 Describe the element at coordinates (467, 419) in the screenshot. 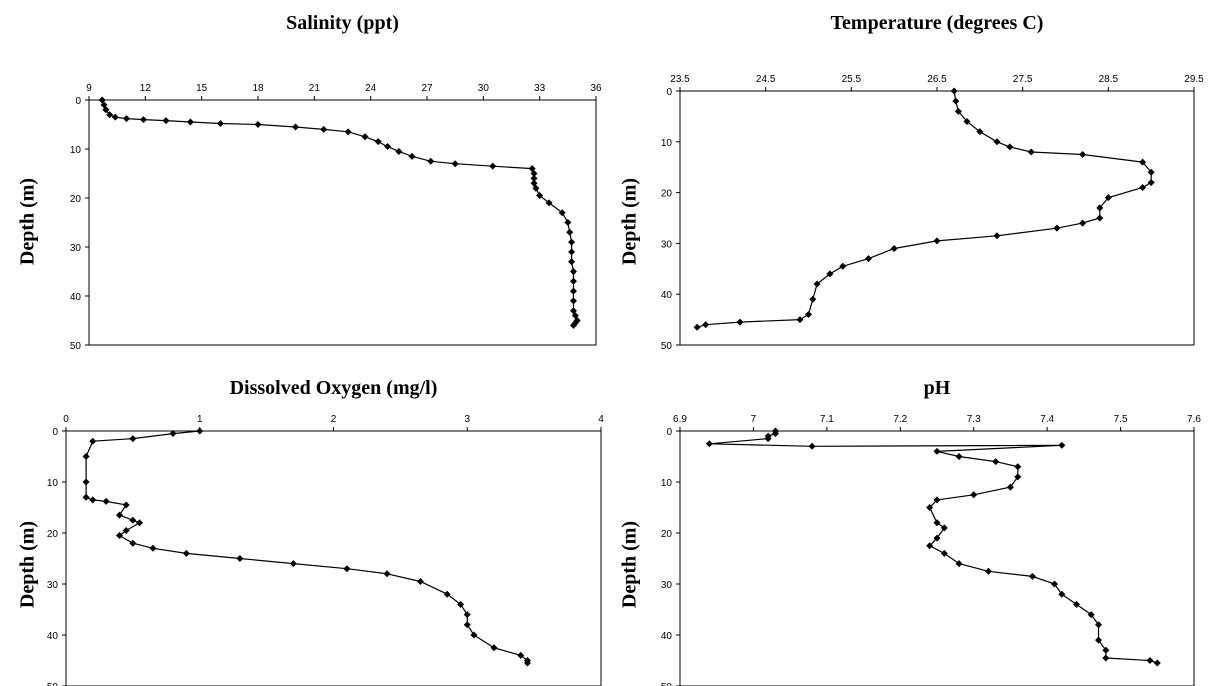

I see `x-tick-label: 3` at that location.